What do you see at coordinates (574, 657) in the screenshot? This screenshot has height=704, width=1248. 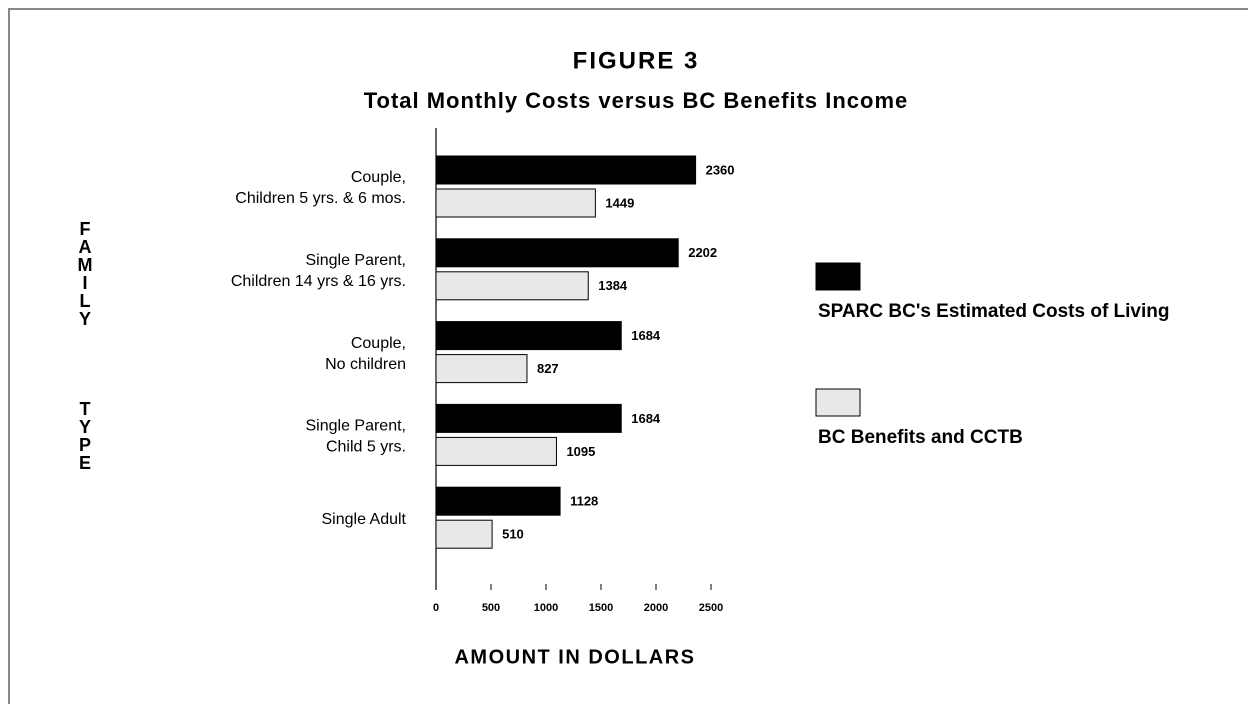 I see `x-axis-label: AMOUNT IN DOLLARS` at bounding box center [574, 657].